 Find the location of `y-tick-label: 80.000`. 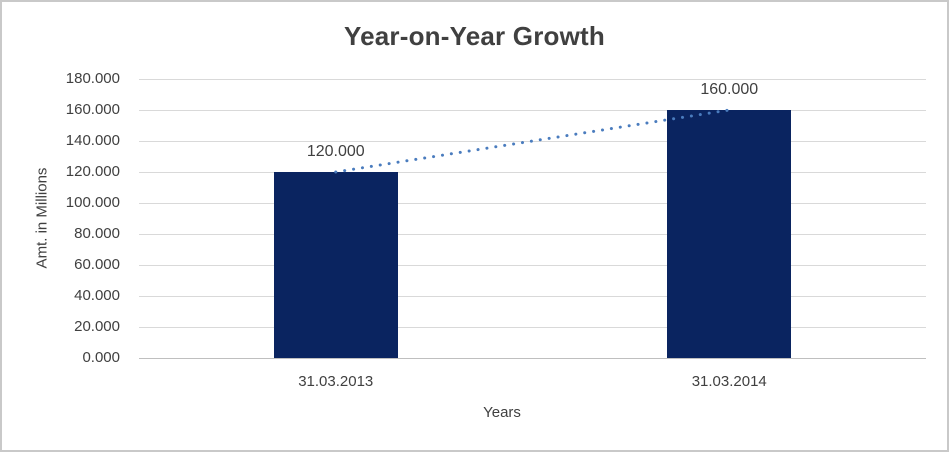

y-tick-label: 80.000 is located at coordinates (97, 233).